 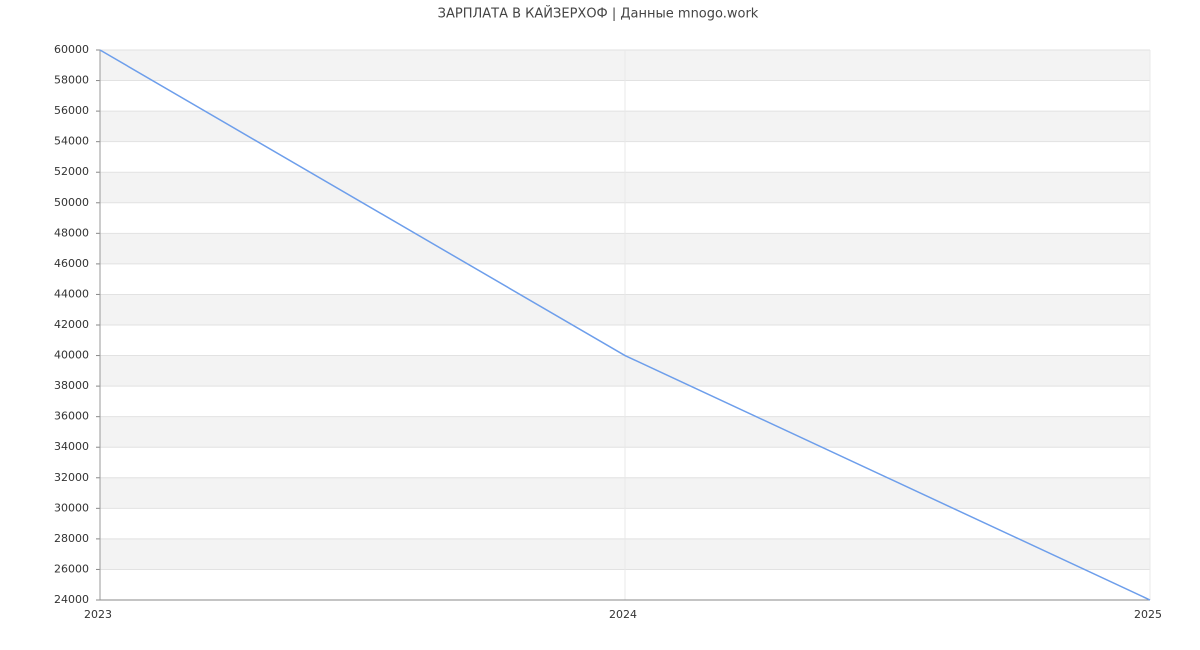 I want to click on y-tick-label: 50000, so click(x=71, y=202).